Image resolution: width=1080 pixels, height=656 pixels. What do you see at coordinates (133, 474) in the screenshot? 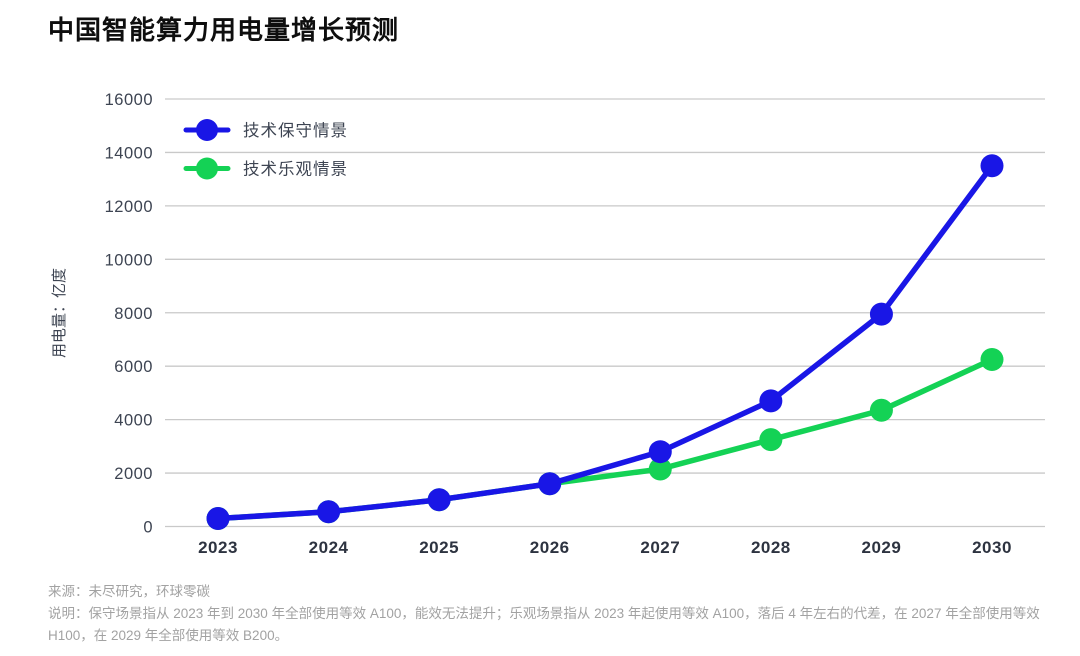
I see `y-tick-label: 2000` at bounding box center [133, 474].